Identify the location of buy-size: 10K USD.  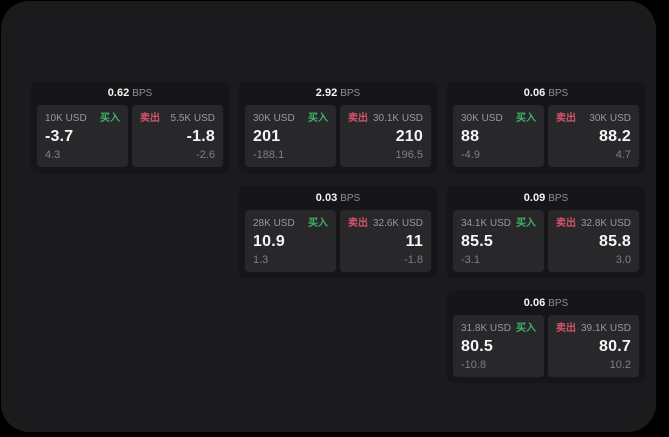
(66, 118).